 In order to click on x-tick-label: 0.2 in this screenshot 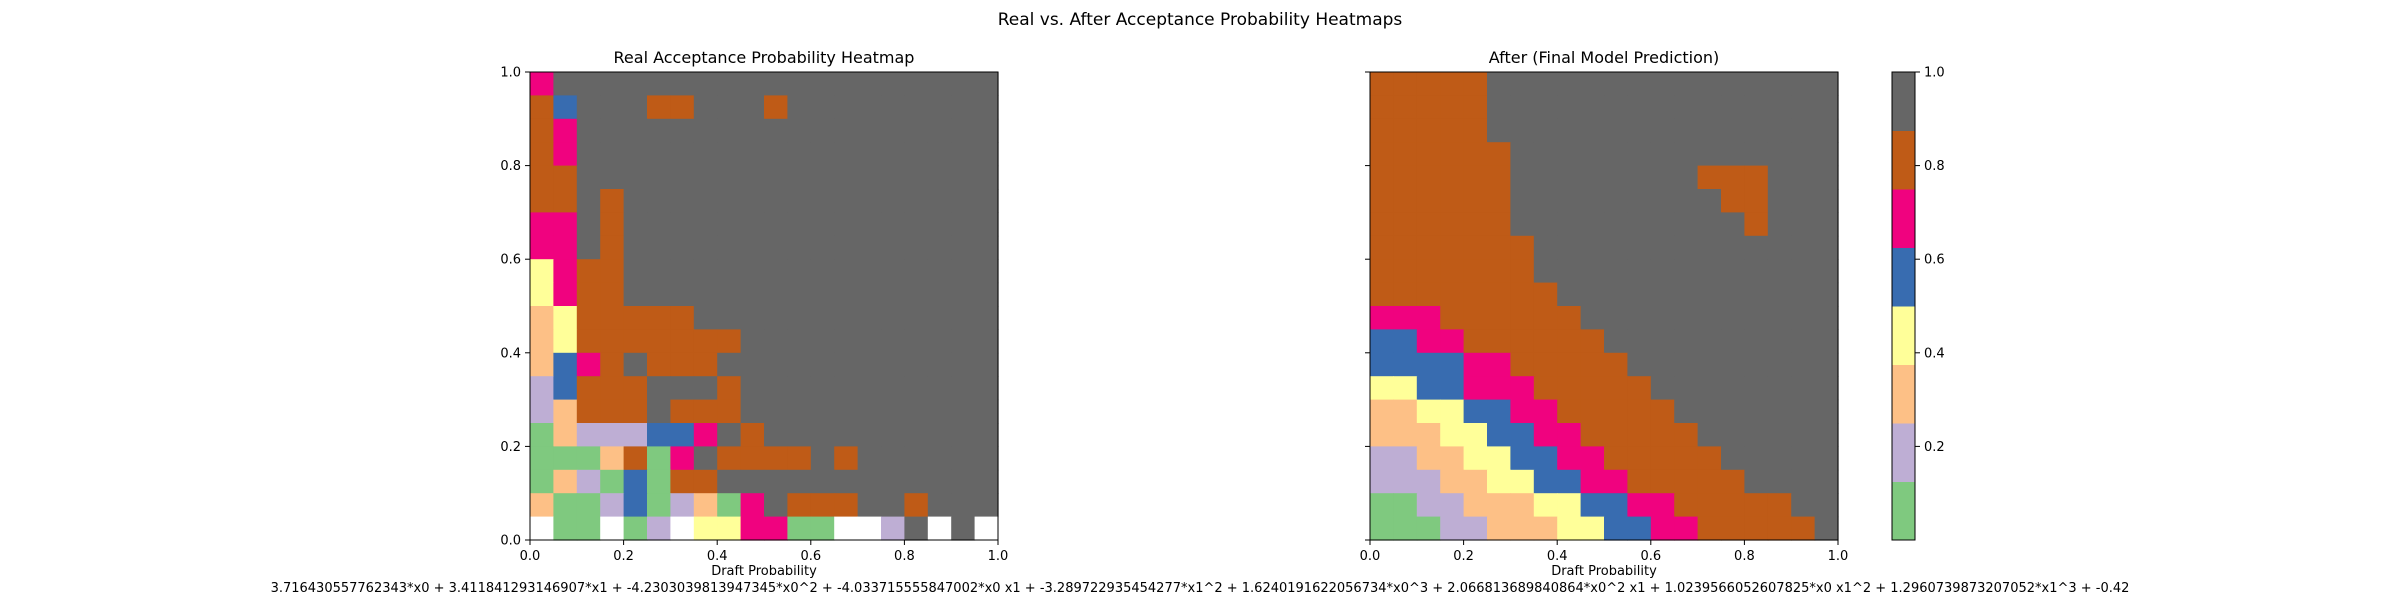, I will do `click(623, 556)`.